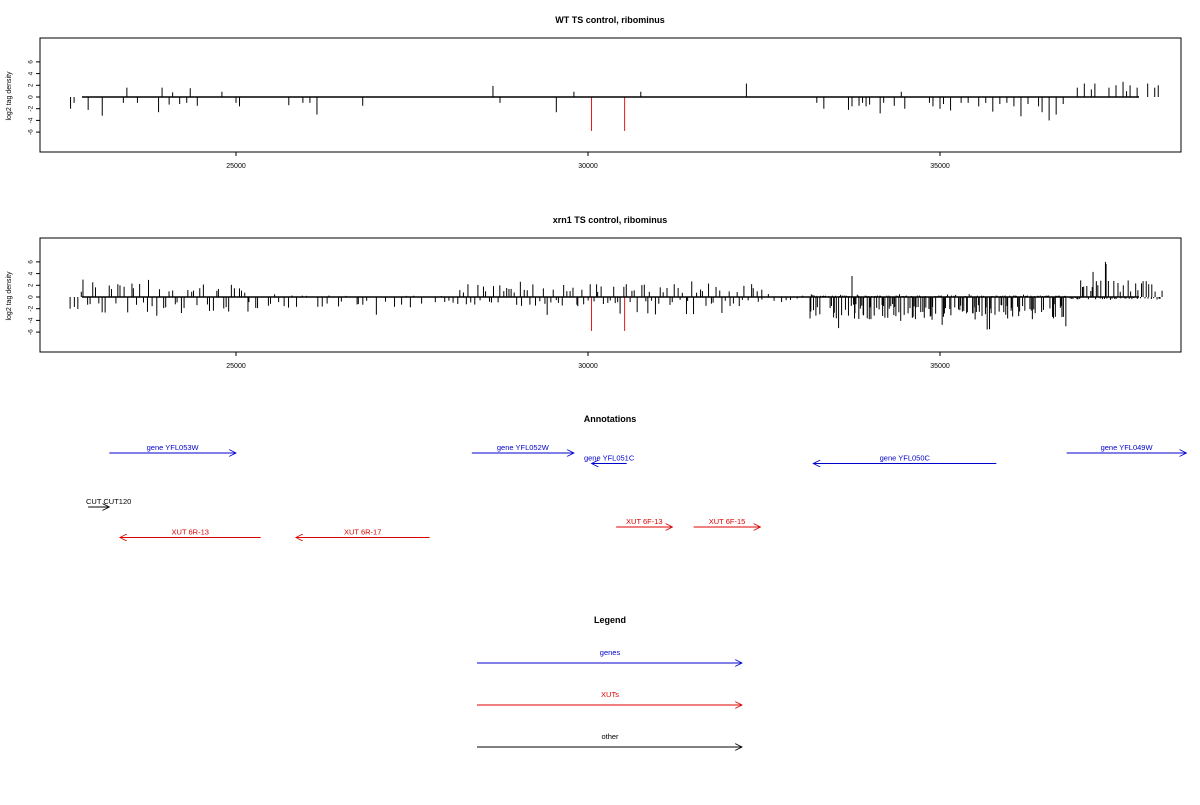 The height and width of the screenshot is (805, 1200). What do you see at coordinates (614, 106) in the screenshot?
I see `wt-track-bars` at bounding box center [614, 106].